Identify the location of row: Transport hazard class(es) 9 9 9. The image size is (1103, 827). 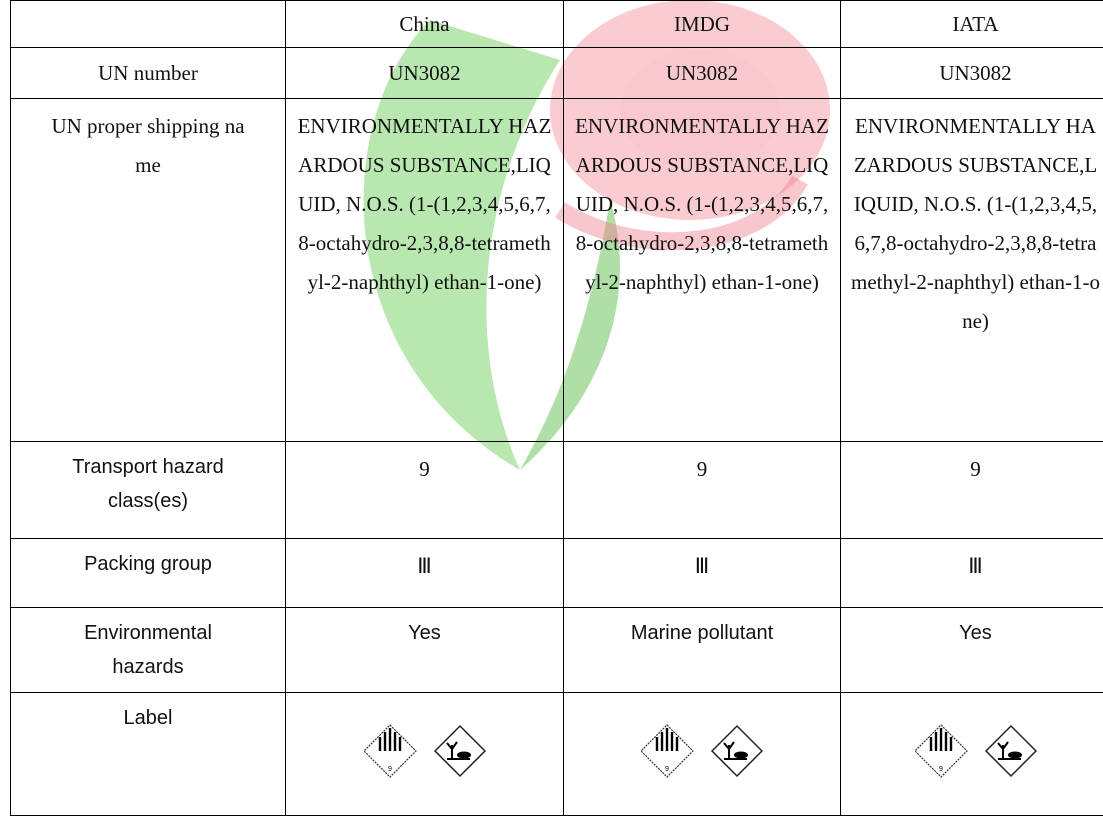
(556, 490).